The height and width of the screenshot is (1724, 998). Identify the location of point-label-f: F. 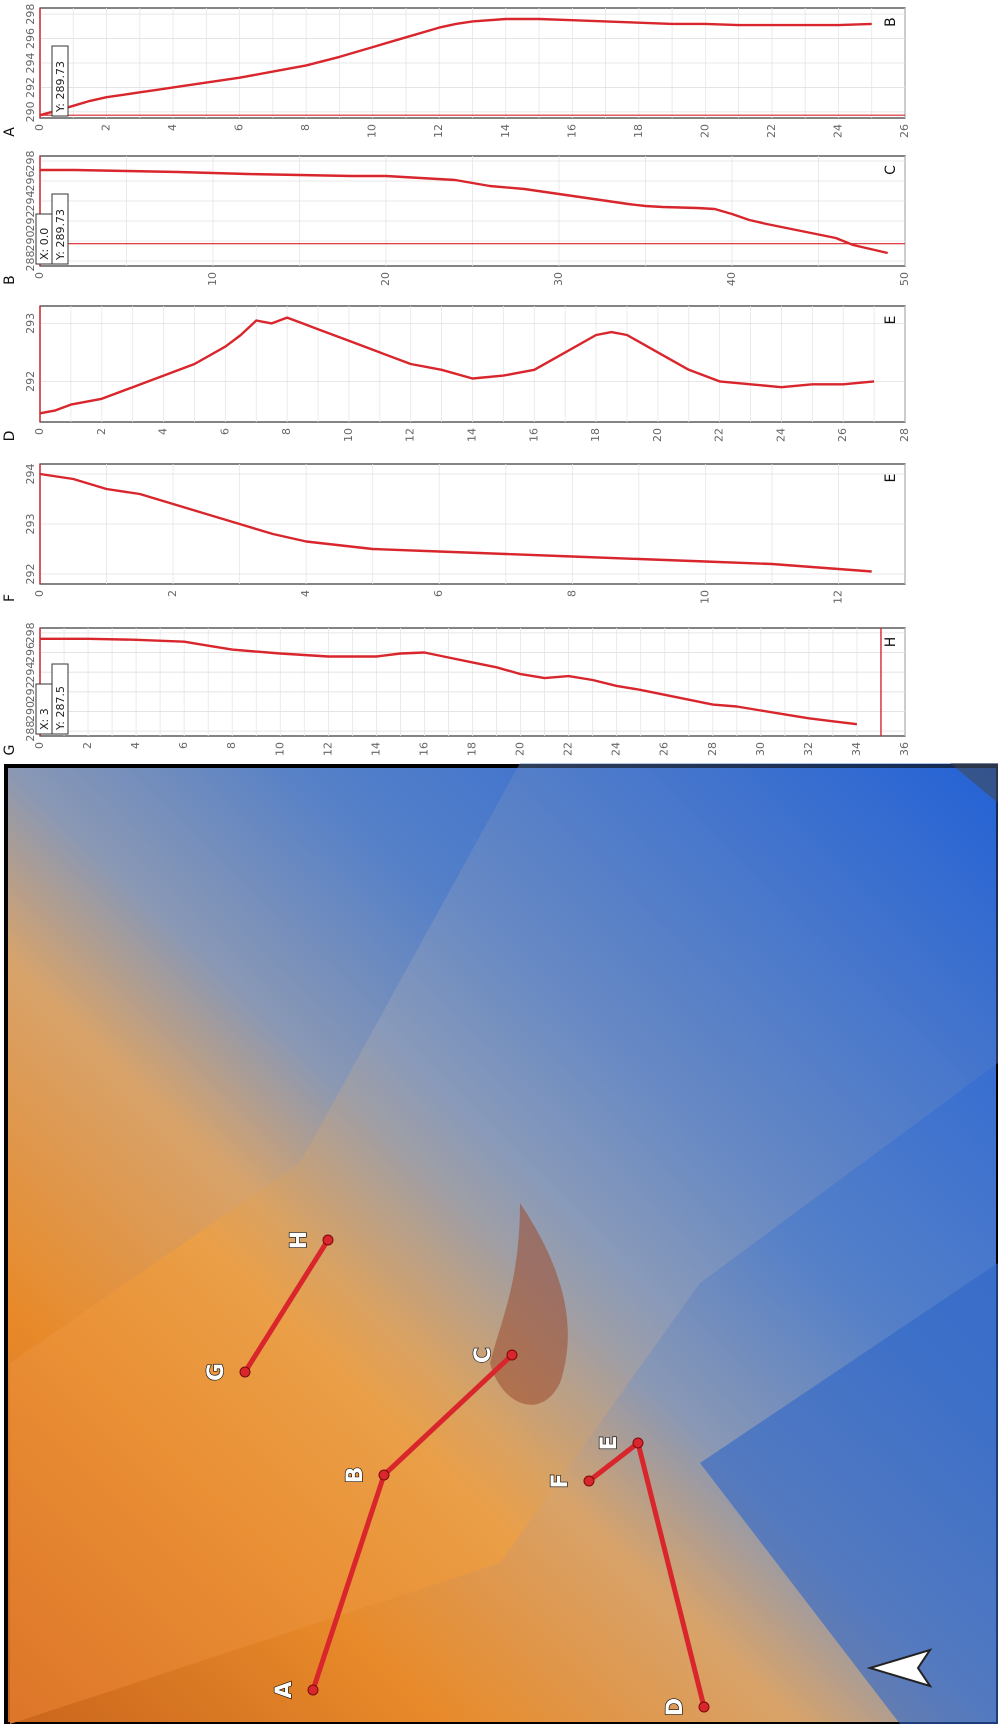
(560, 1480).